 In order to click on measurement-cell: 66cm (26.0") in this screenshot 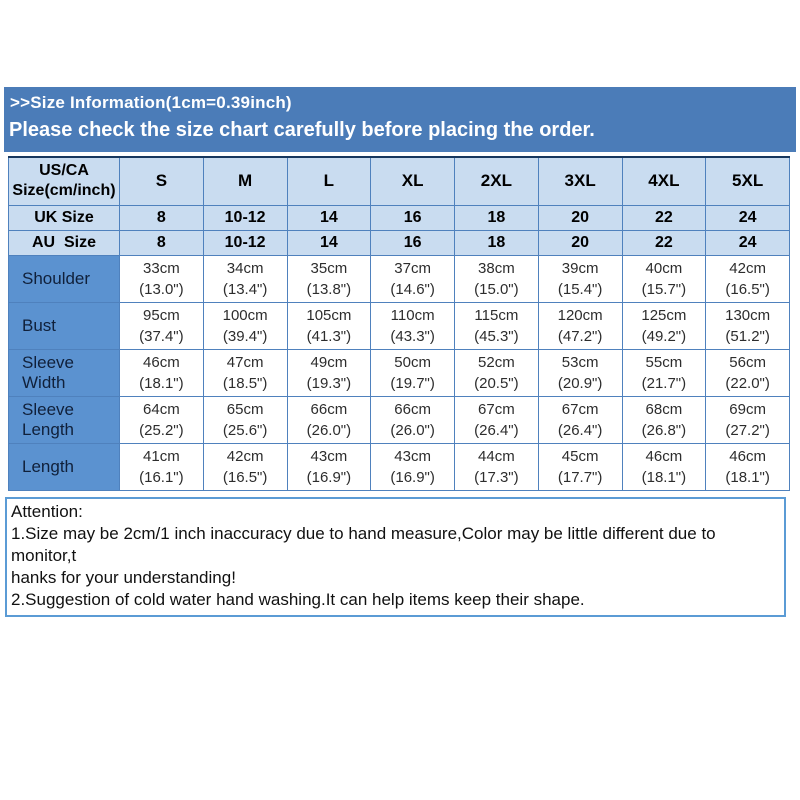, I will do `click(329, 419)`.